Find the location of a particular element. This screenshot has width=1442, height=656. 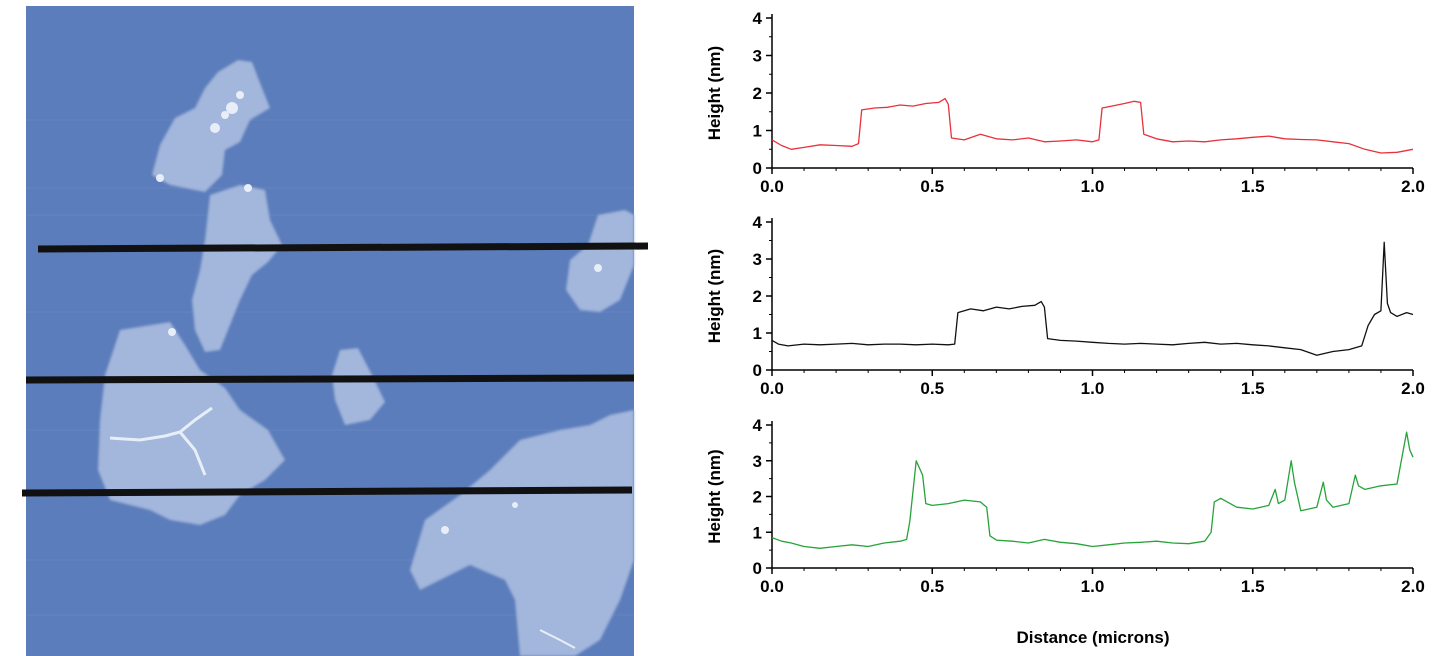

flake-center-small is located at coordinates (358, 386).